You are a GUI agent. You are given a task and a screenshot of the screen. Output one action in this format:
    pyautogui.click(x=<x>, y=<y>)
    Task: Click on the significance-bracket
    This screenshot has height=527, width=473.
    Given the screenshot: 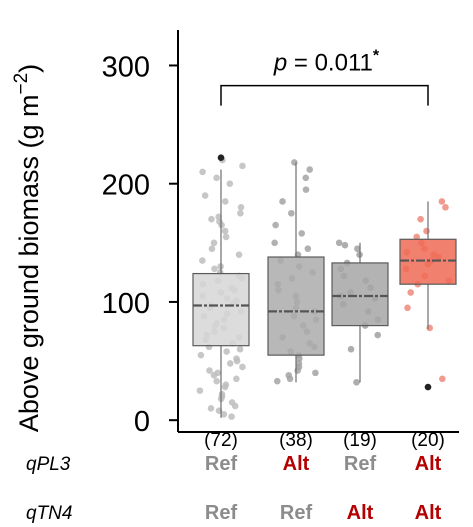 What is the action you would take?
    pyautogui.click(x=324, y=95)
    